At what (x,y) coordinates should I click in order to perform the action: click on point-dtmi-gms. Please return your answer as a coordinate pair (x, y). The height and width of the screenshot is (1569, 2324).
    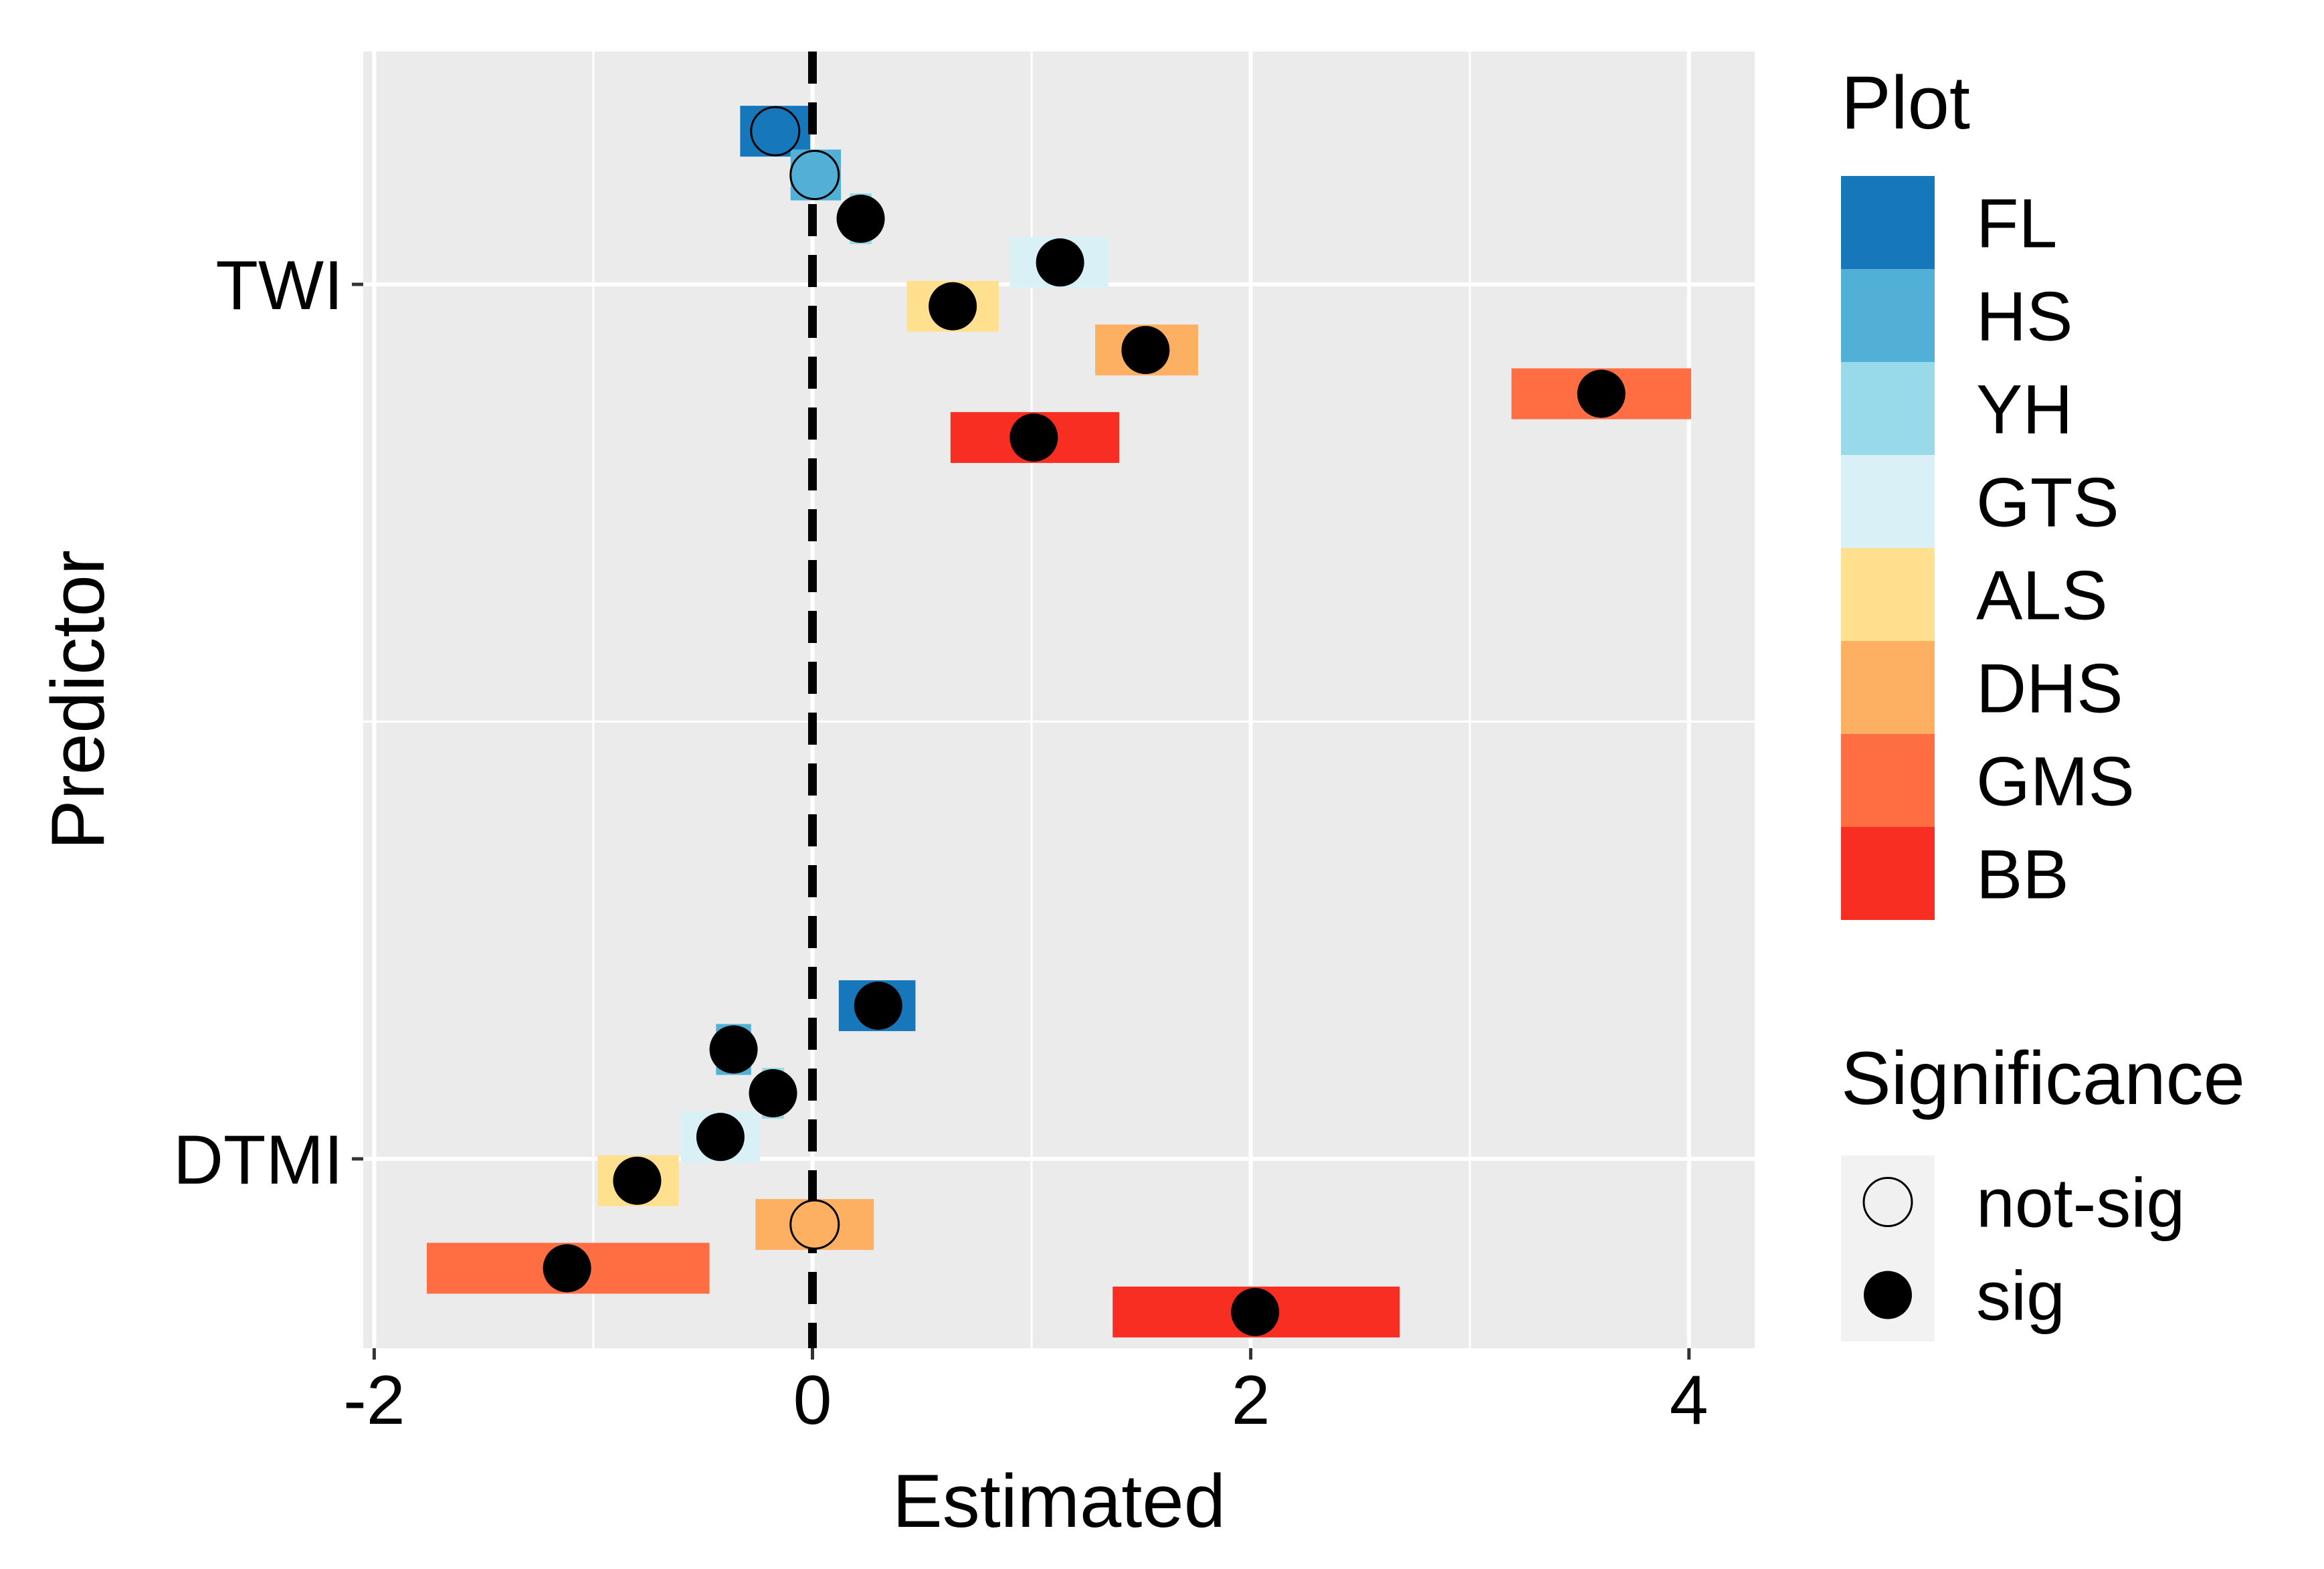
    Looking at the image, I should click on (567, 1268).